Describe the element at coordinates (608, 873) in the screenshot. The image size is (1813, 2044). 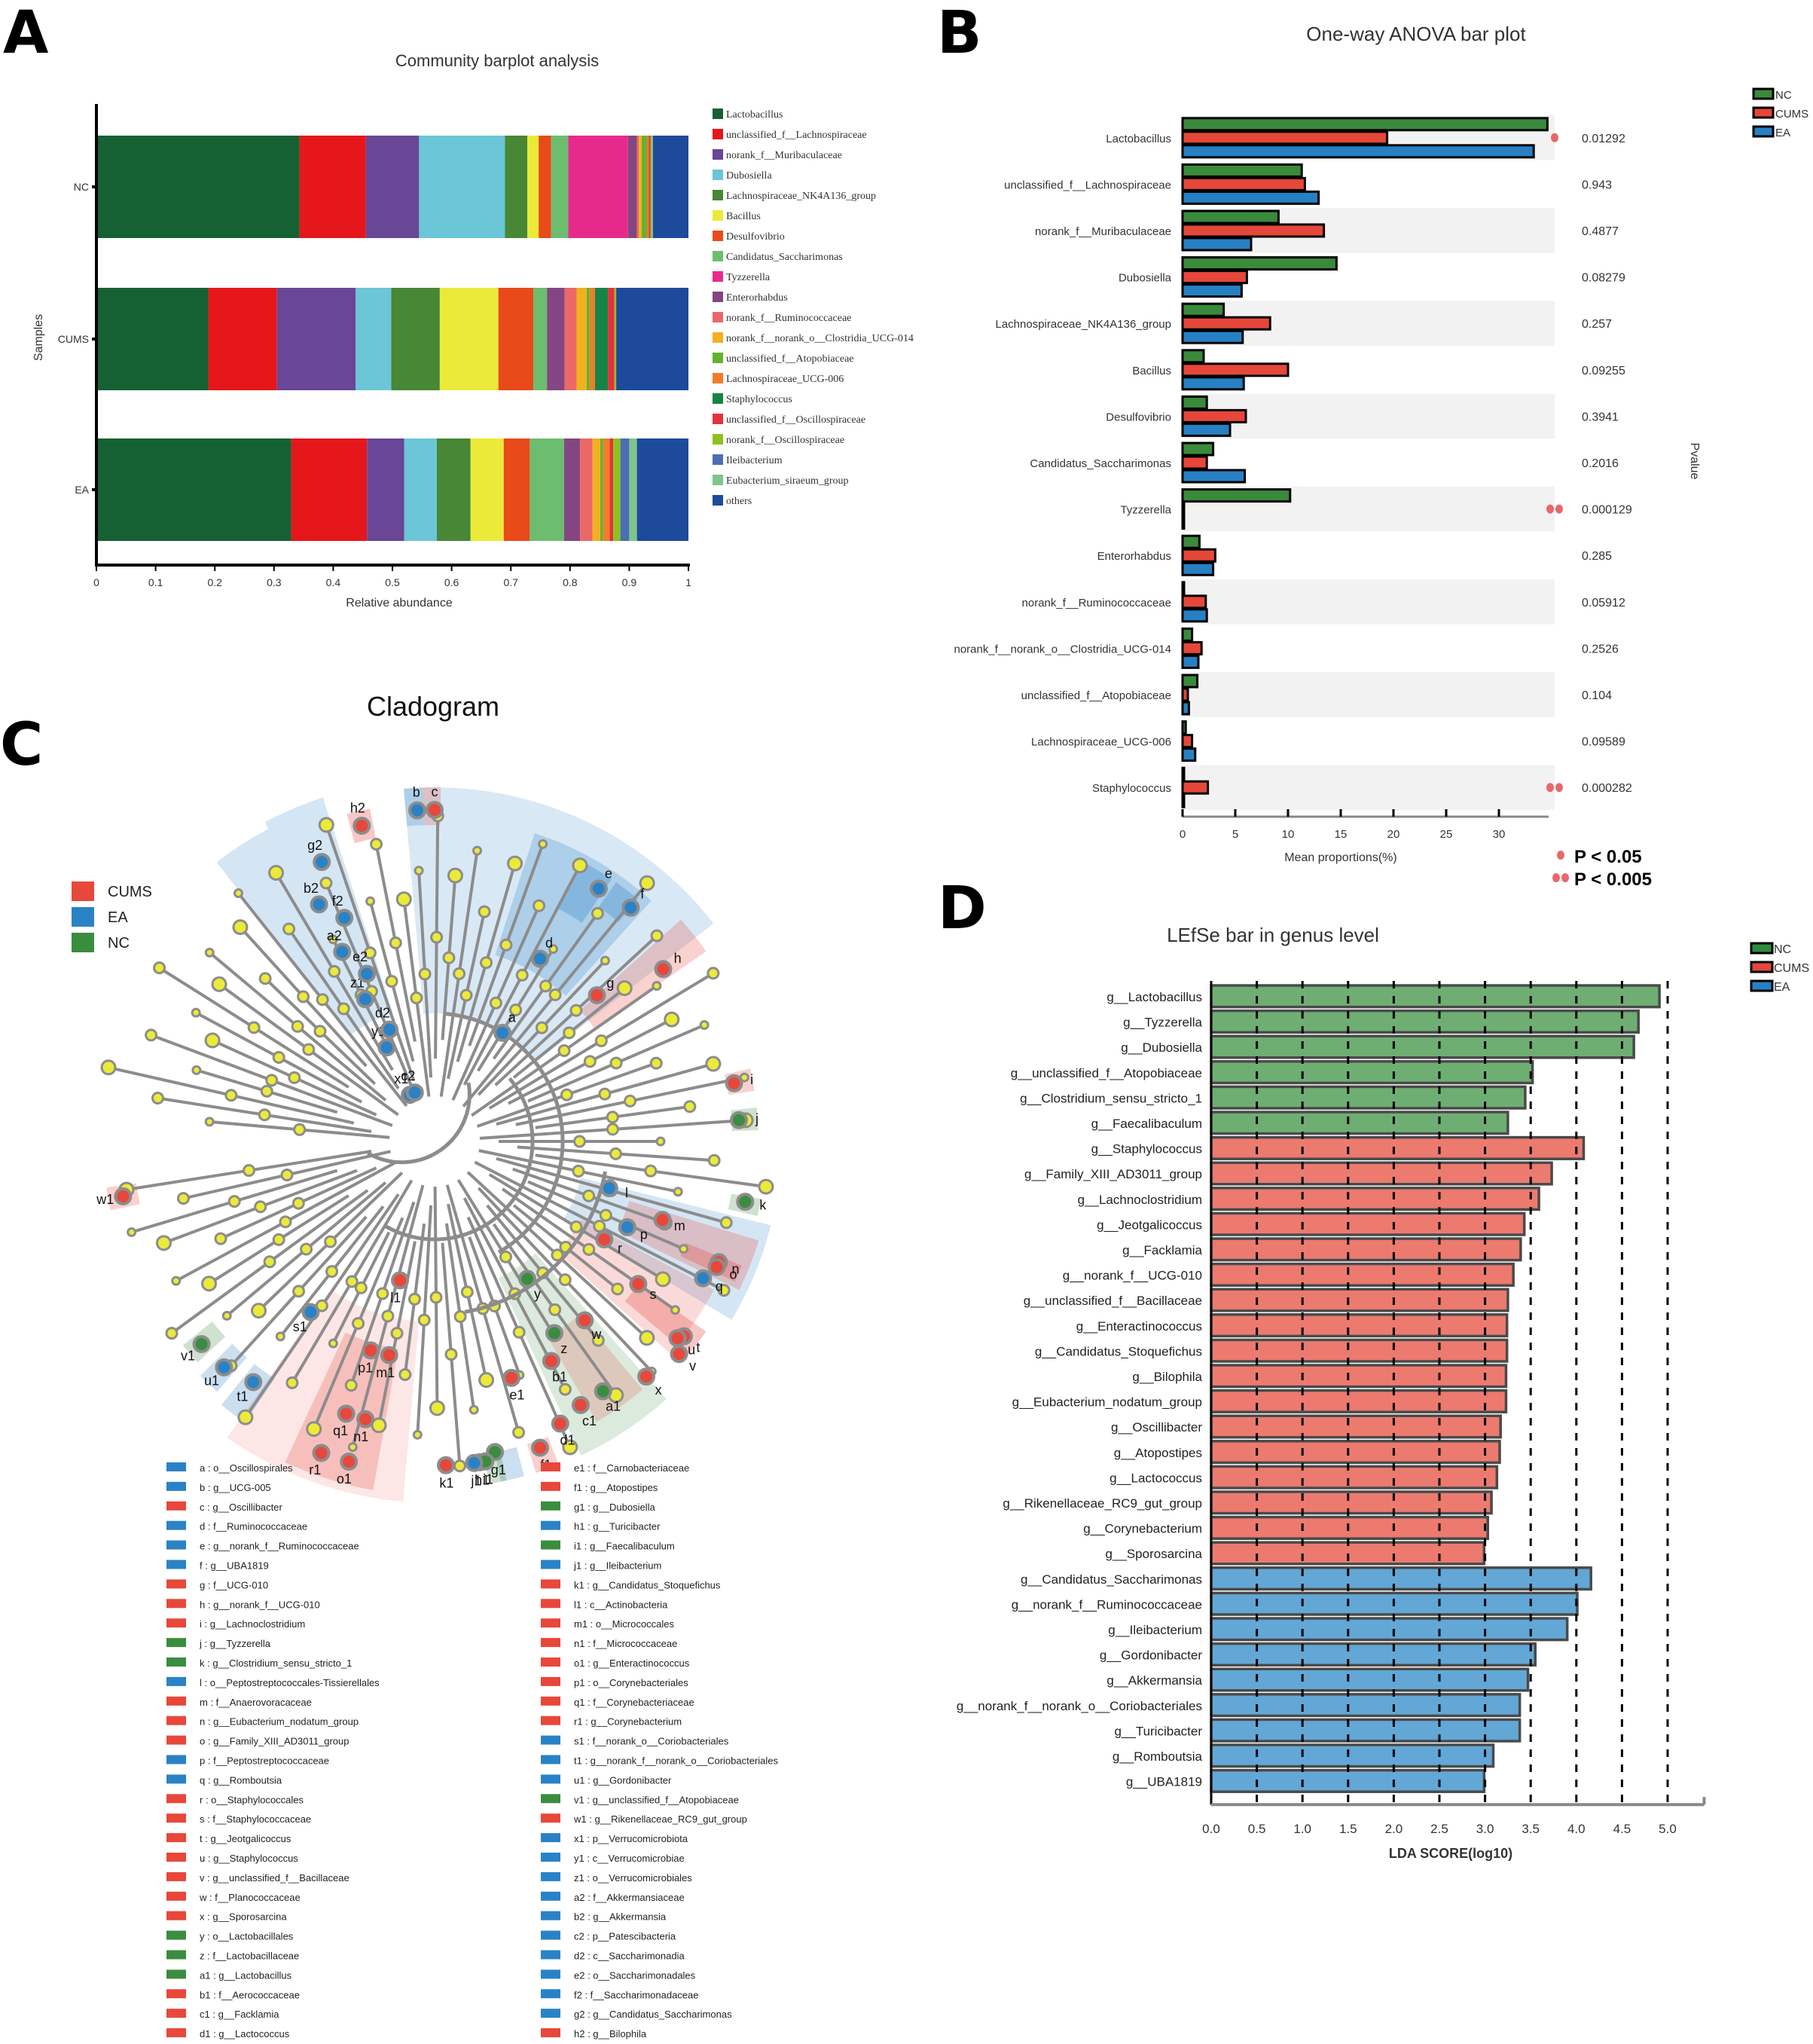
I see `taxon-label-e: e` at that location.